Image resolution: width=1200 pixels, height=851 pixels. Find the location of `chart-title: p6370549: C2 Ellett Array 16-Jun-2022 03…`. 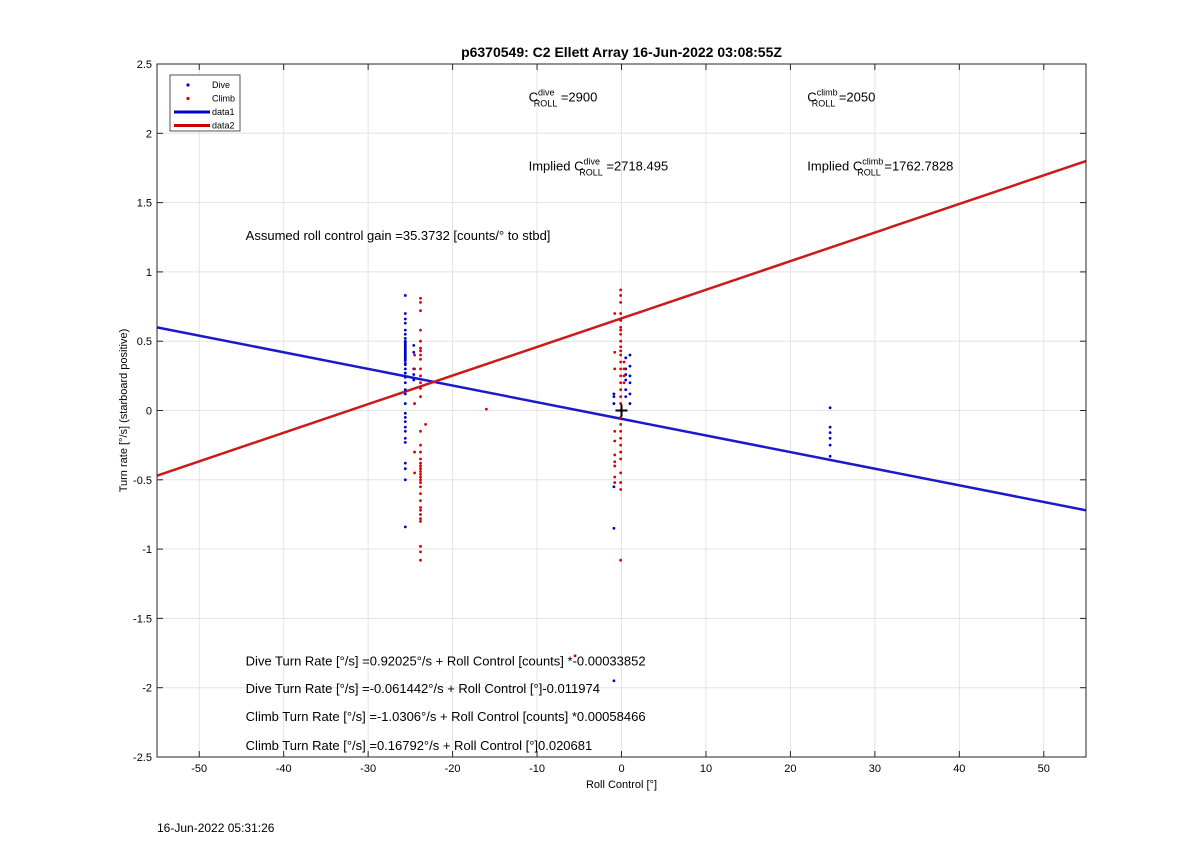

chart-title: p6370549: C2 Ellett Array 16-Jun-2022 03… is located at coordinates (621, 52).